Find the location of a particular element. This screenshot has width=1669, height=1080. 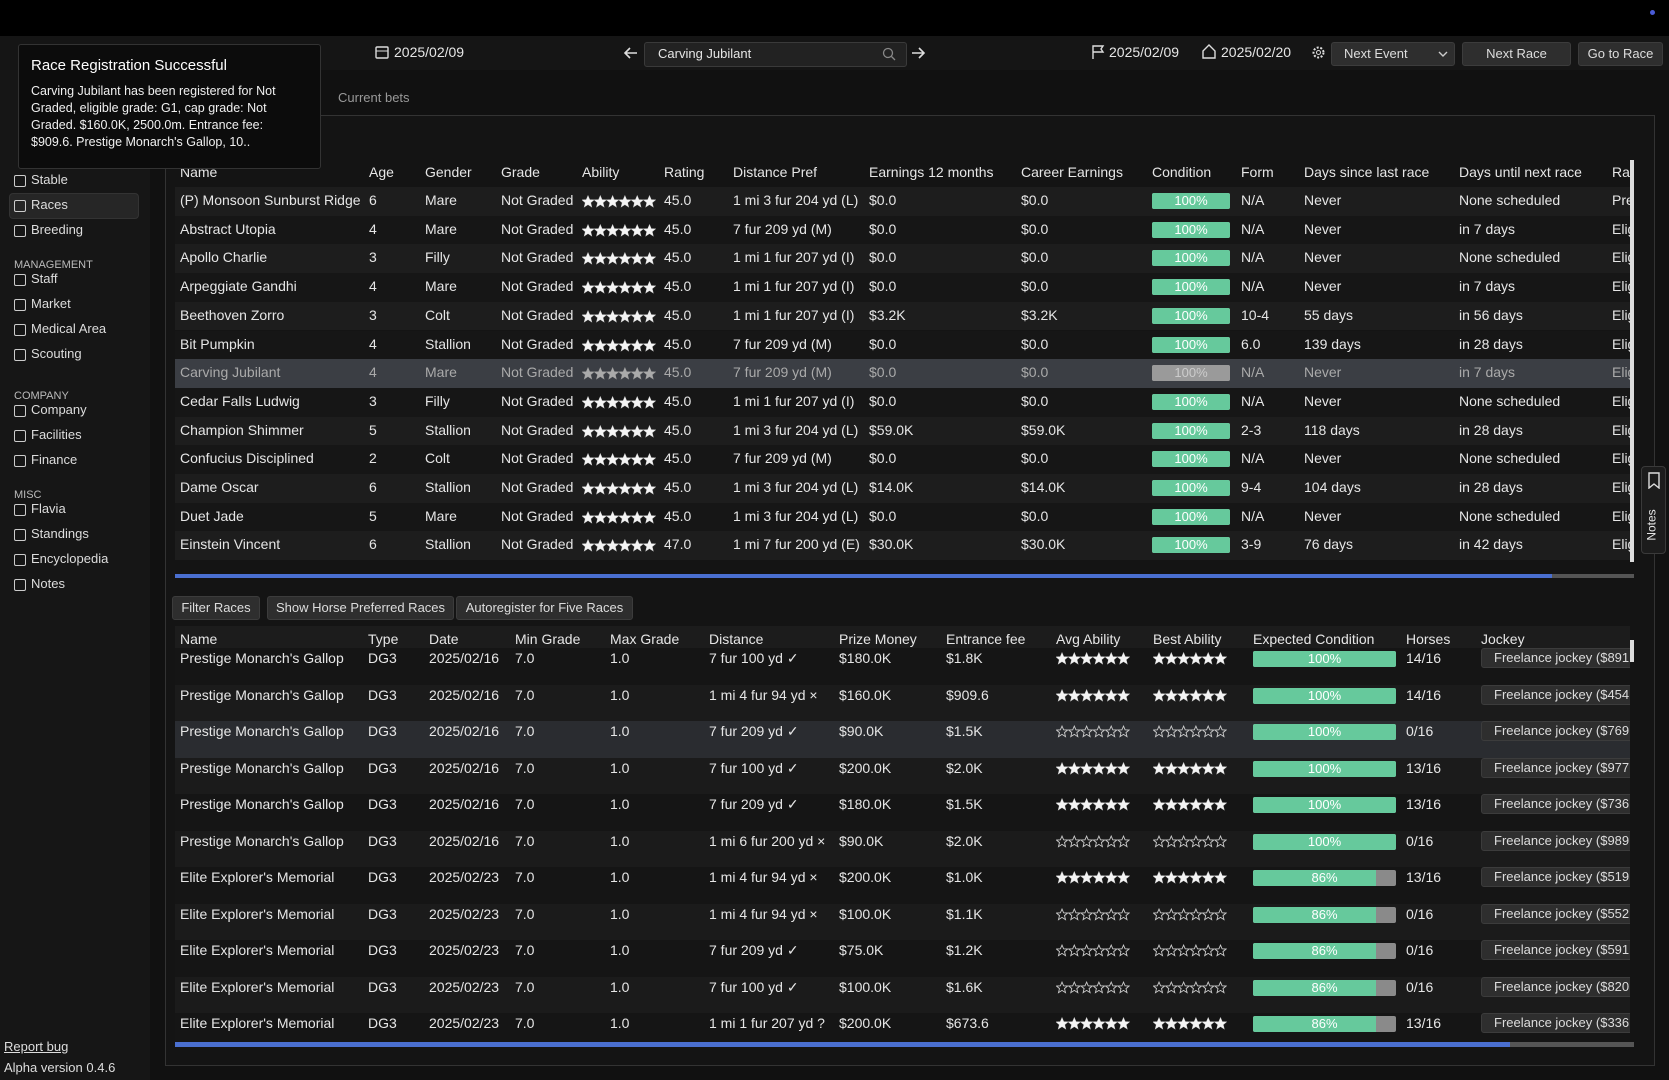

event-select: Next Event is located at coordinates (1393, 54).